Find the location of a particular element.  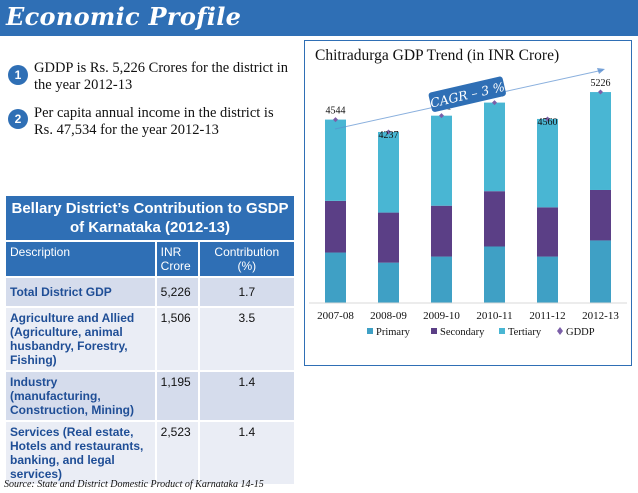

title-banner: Economic Profile is located at coordinates (319, 18).